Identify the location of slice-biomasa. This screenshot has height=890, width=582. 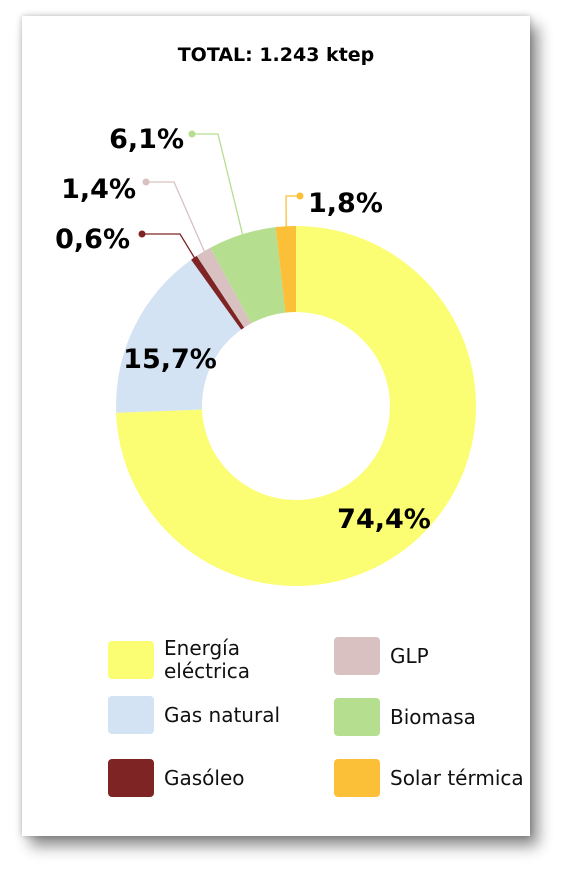
(248, 275).